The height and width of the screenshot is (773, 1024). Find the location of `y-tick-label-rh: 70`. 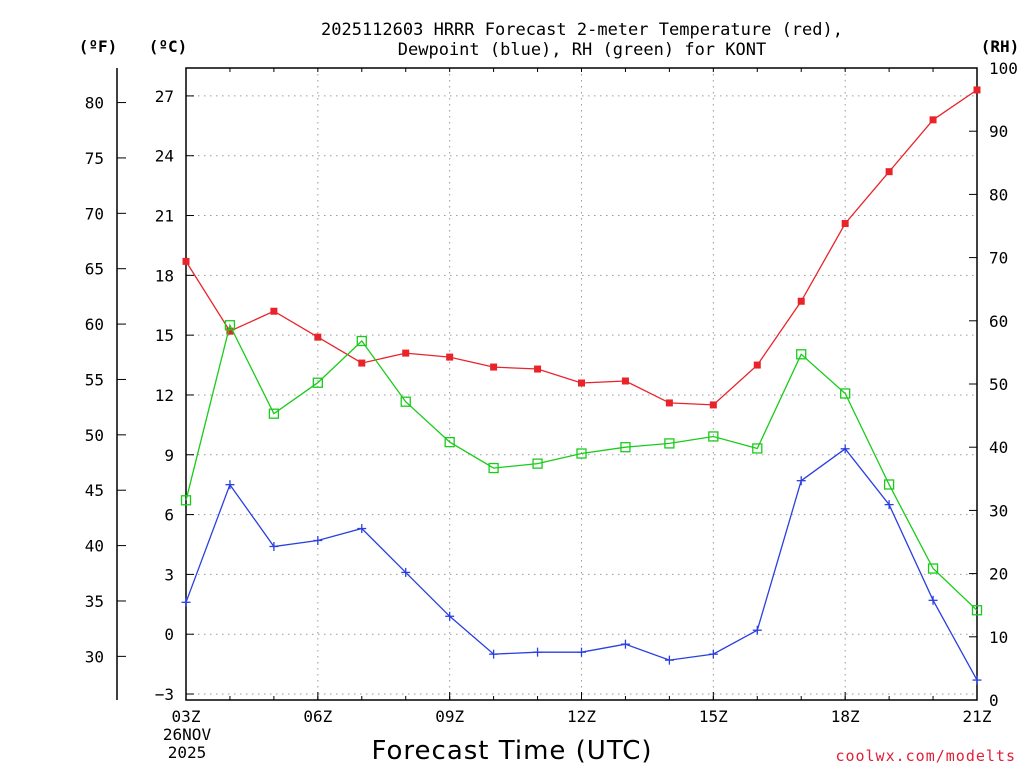

y-tick-label-rh: 70 is located at coordinates (998, 258).